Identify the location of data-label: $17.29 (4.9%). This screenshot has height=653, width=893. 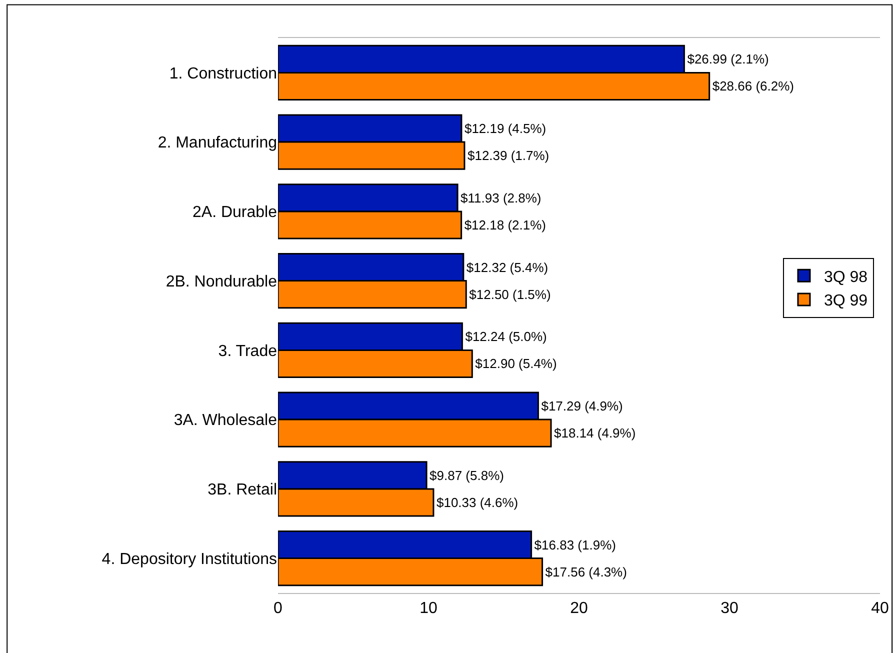
(582, 406).